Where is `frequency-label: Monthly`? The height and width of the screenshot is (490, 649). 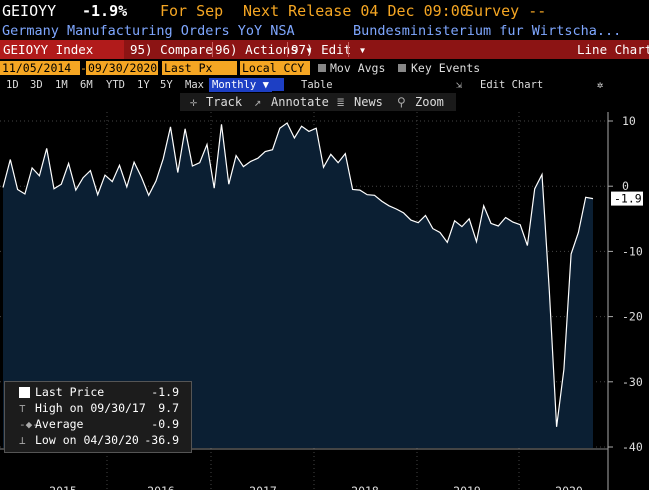 frequency-label: Monthly is located at coordinates (234, 85).